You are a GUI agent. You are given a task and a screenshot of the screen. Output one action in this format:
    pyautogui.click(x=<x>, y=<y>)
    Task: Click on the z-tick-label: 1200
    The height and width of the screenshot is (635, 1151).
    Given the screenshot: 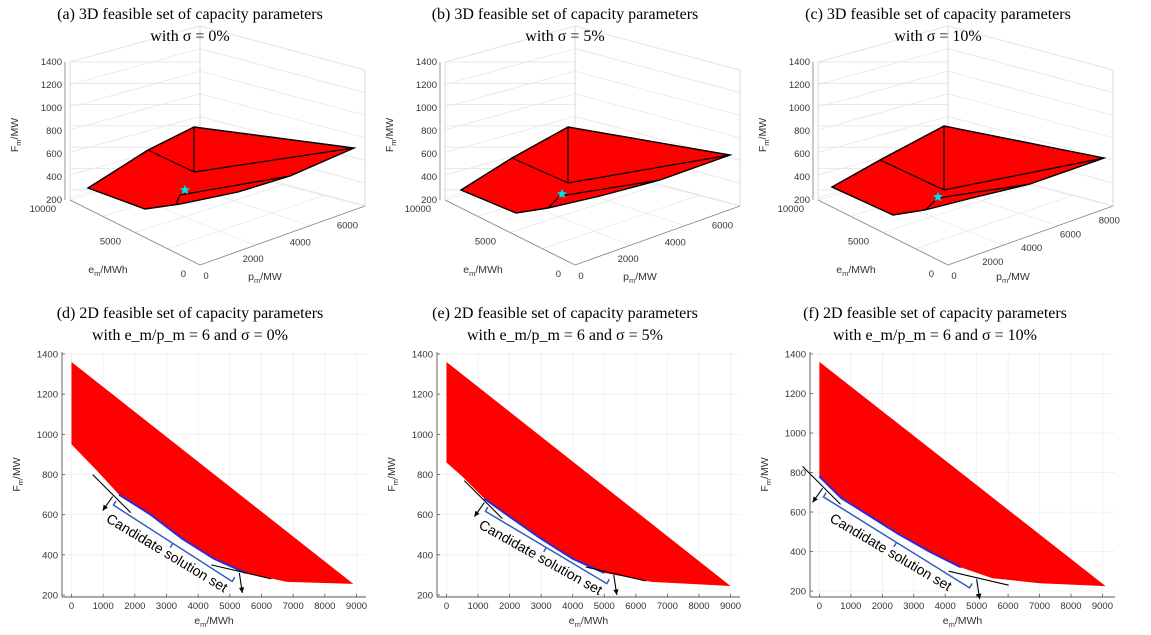 What is the action you would take?
    pyautogui.click(x=799, y=85)
    